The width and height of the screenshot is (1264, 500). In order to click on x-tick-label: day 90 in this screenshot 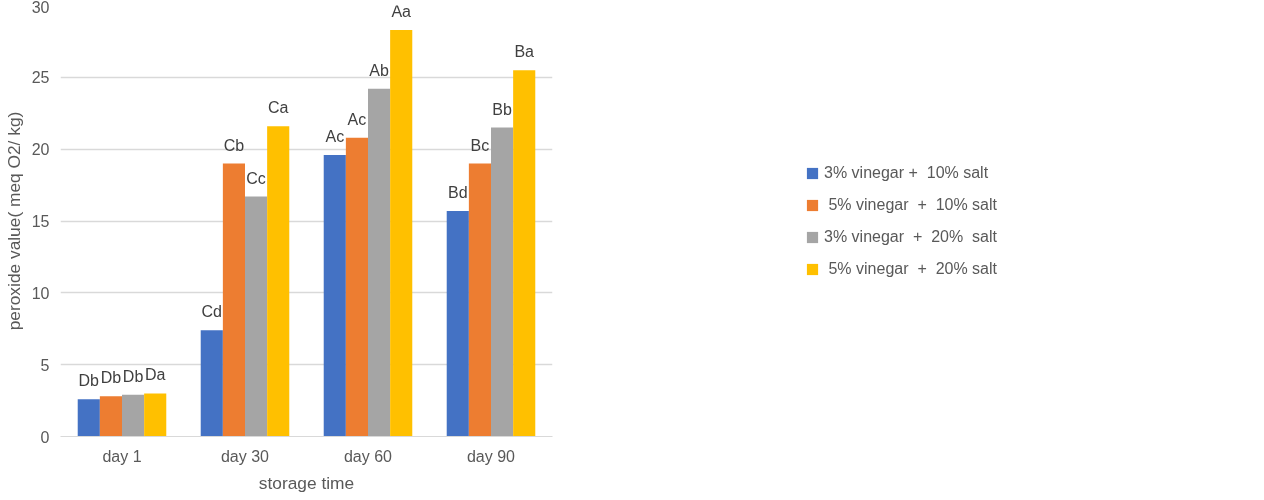, I will do `click(491, 456)`.